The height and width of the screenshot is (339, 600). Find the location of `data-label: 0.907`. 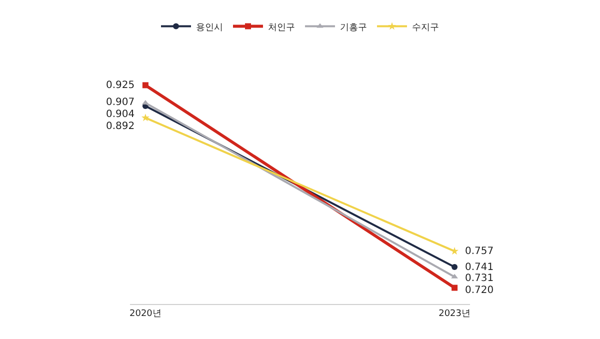

data-label: 0.907 is located at coordinates (120, 102).